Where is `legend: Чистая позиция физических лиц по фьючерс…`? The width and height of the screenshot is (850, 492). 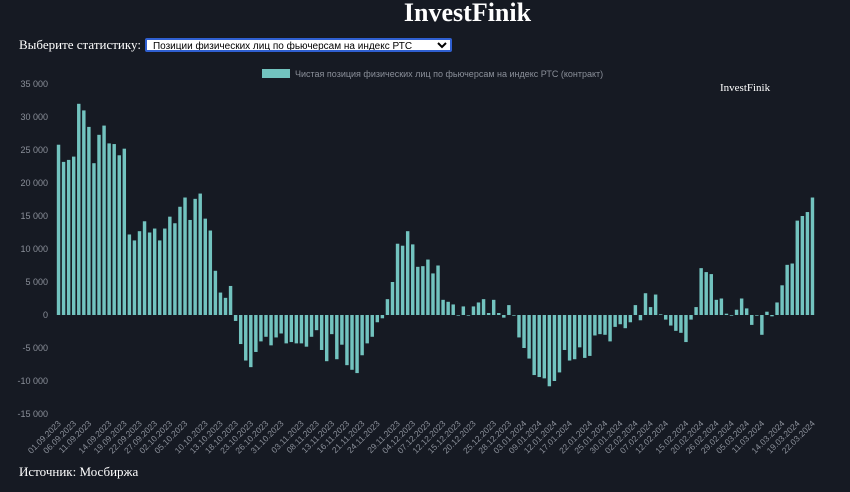
legend: Чистая позиция физических лиц по фьючерс… is located at coordinates (432, 74).